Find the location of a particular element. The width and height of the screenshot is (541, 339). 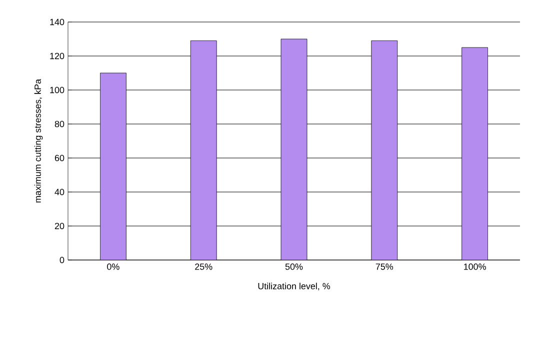

x-axis-title: Utilization level, % is located at coordinates (294, 286).